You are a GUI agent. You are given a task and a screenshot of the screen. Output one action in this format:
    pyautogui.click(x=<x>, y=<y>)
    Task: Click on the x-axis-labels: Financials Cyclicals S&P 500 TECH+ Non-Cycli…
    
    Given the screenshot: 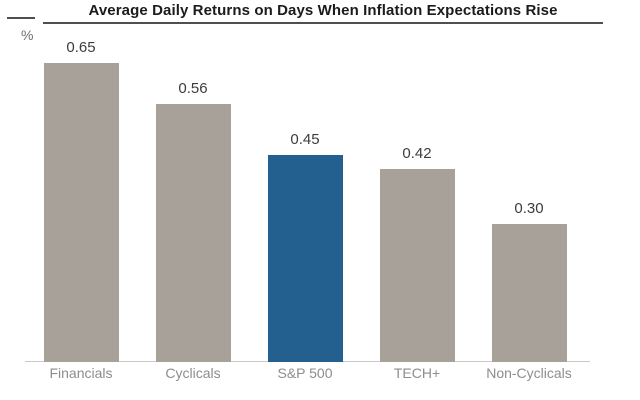 What is the action you would take?
    pyautogui.click(x=320, y=376)
    